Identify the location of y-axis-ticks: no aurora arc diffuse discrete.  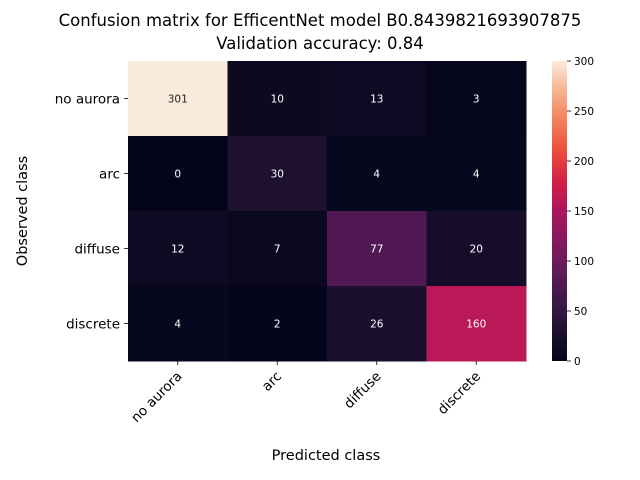
(91, 212).